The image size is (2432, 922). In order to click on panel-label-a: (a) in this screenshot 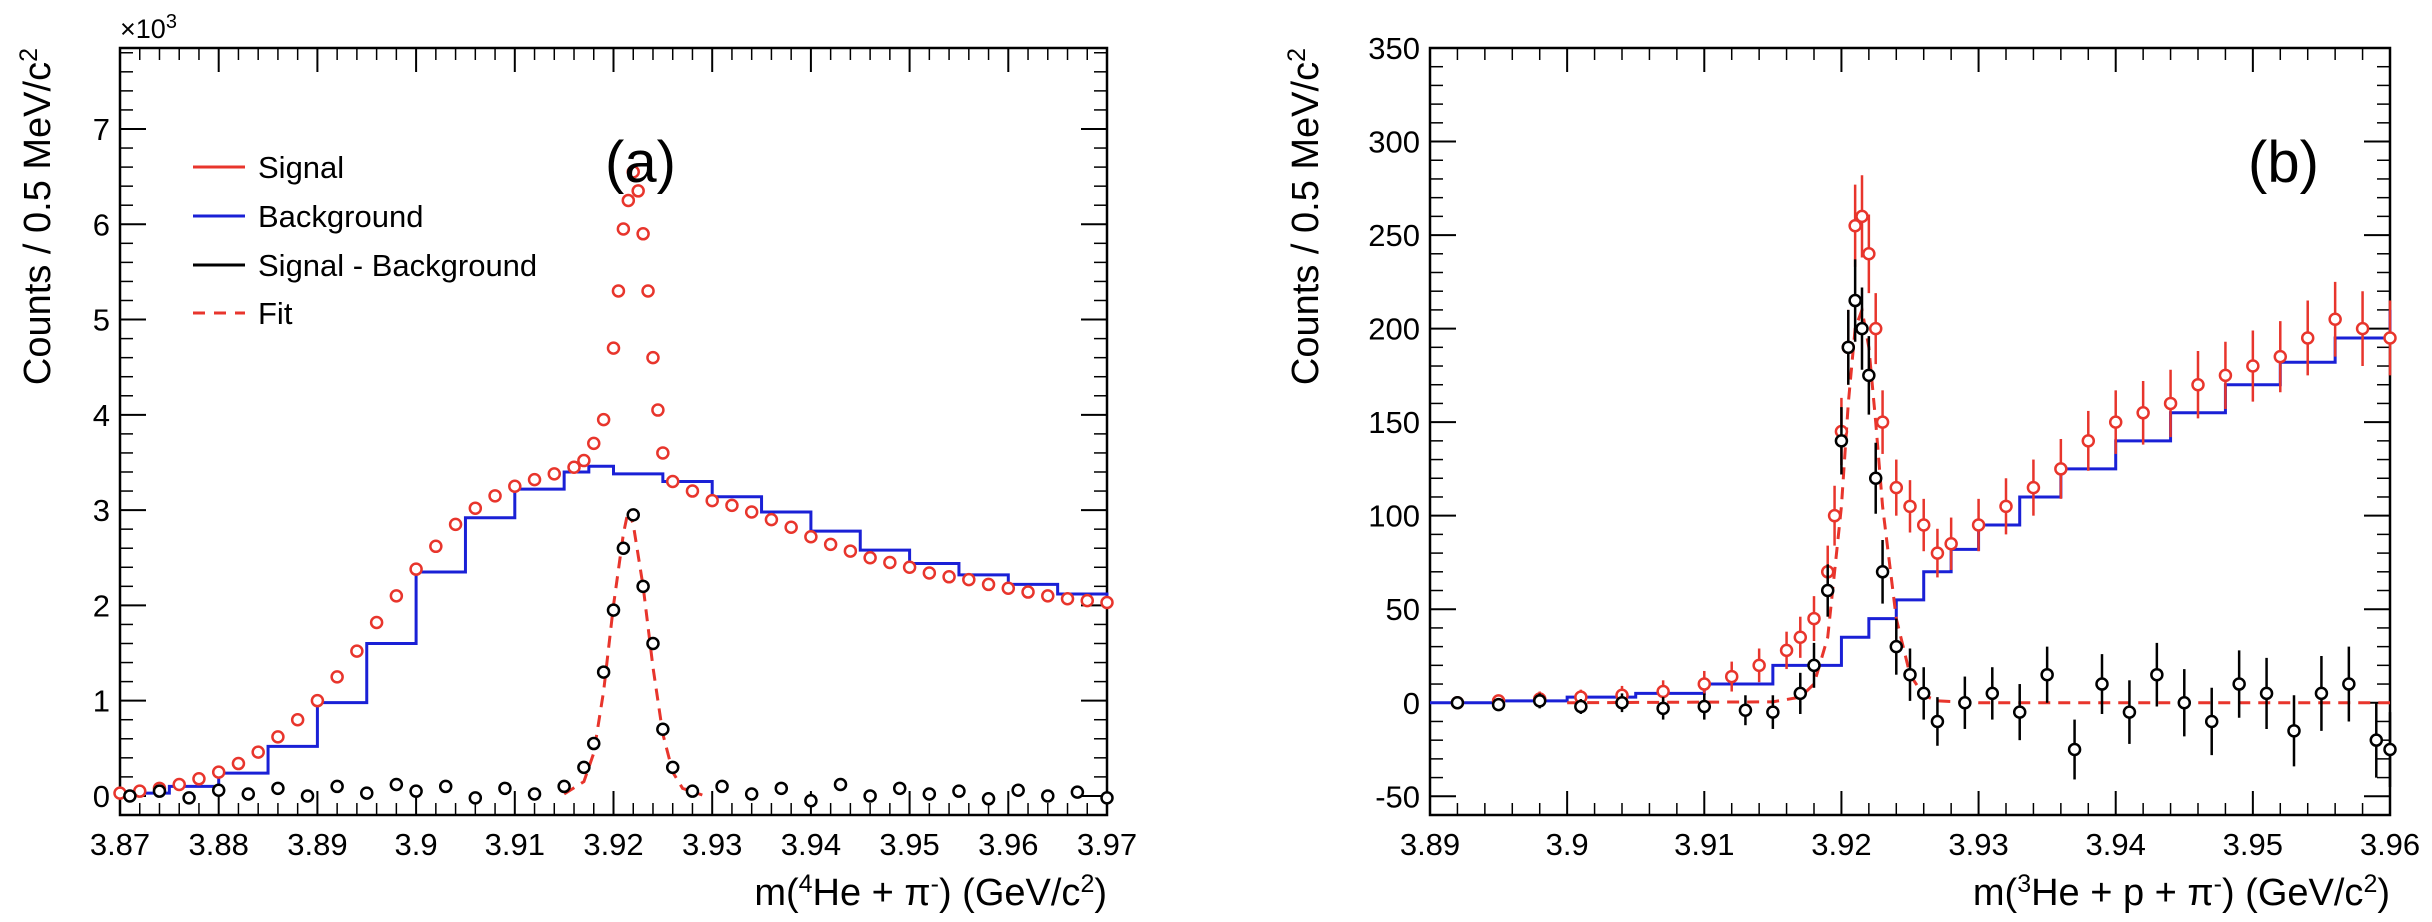, I will do `click(640, 162)`.